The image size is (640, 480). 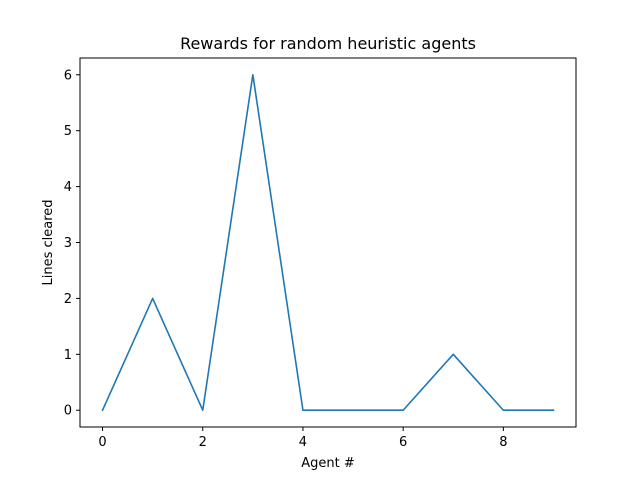 What do you see at coordinates (68, 187) in the screenshot?
I see `y-tick-label: 4` at bounding box center [68, 187].